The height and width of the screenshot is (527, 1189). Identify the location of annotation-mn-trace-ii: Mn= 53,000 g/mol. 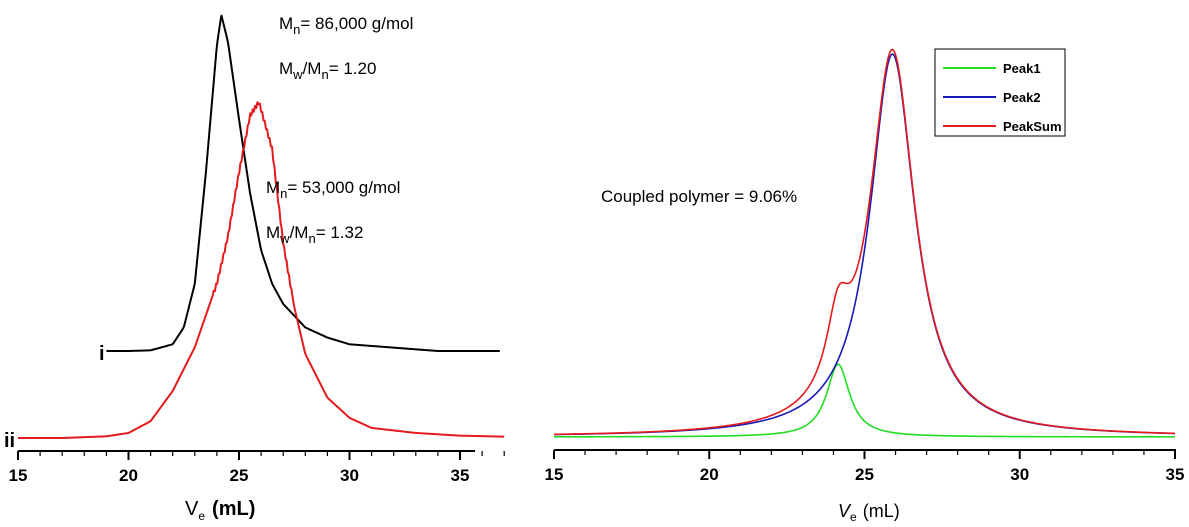
(333, 189).